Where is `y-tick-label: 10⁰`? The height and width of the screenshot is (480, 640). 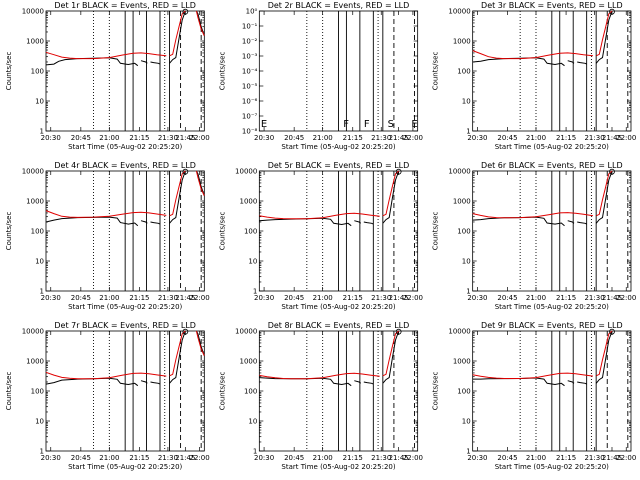 y-tick-label: 10⁰ is located at coordinates (252, 12).